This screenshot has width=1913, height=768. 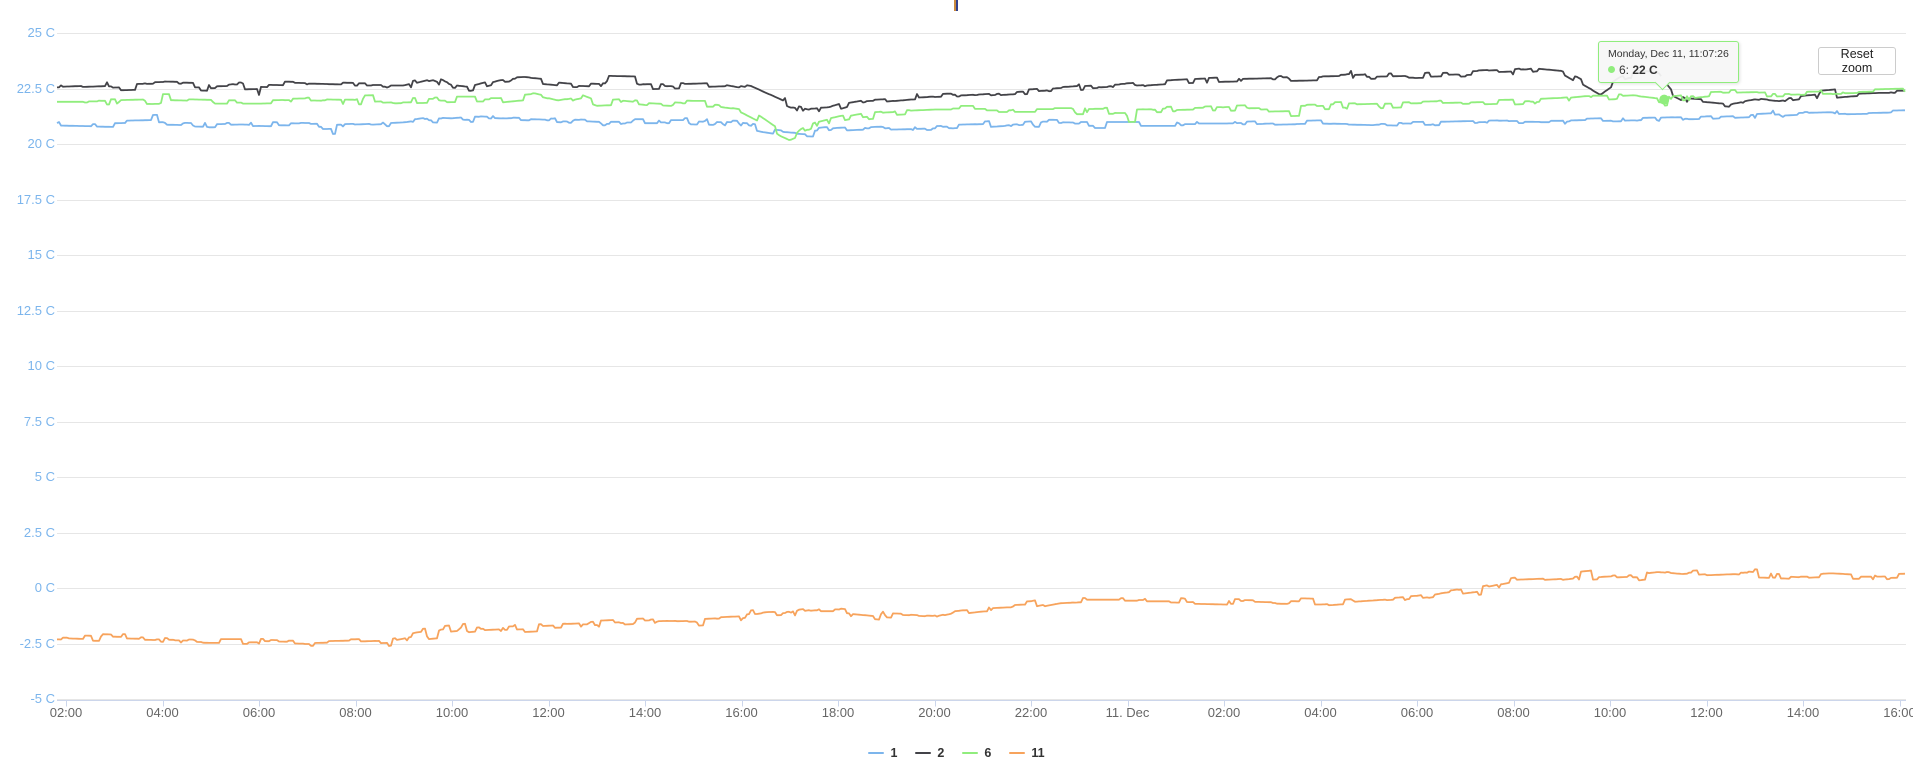 I want to click on x-axis-label: 22:00, so click(x=1031, y=712).